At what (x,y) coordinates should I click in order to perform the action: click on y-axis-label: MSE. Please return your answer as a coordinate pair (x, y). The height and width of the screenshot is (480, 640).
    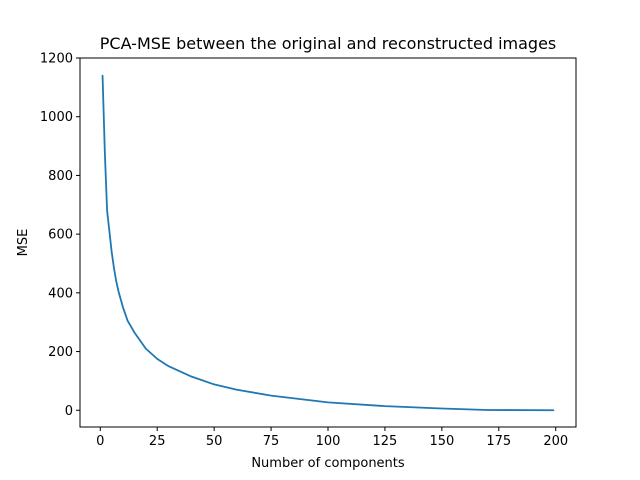
    Looking at the image, I should click on (23, 243).